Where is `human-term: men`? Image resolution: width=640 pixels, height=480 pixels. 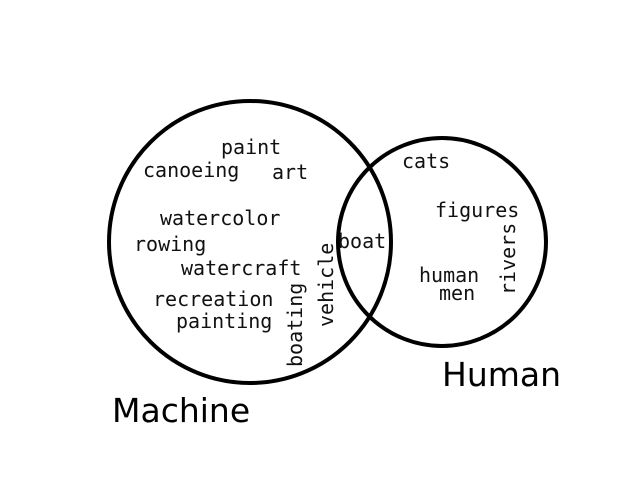
human-term: men is located at coordinates (457, 293).